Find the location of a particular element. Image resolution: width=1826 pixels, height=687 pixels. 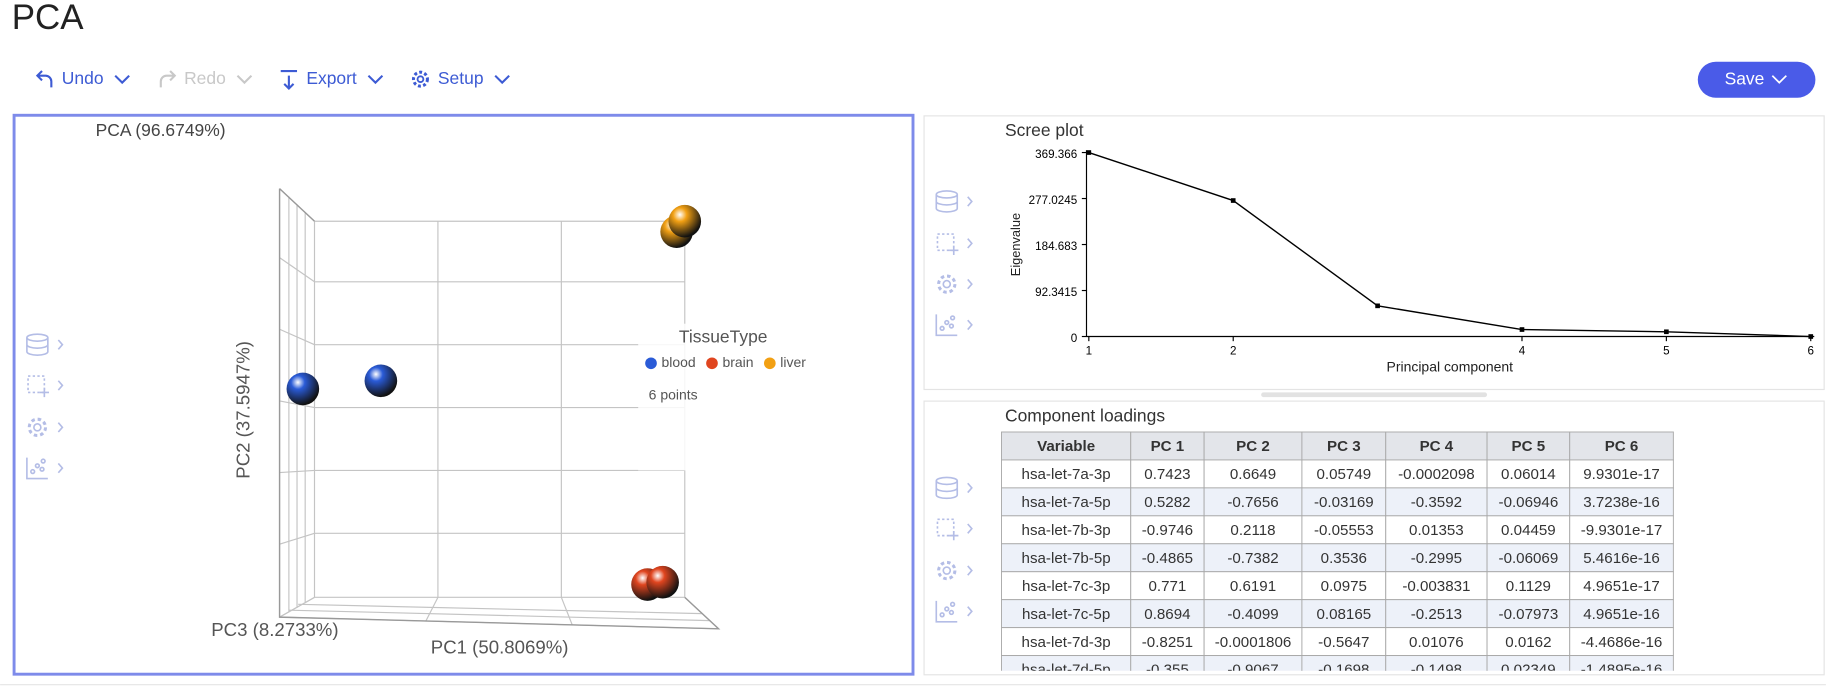

cell-text: -0.5647 is located at coordinates (1343, 642).